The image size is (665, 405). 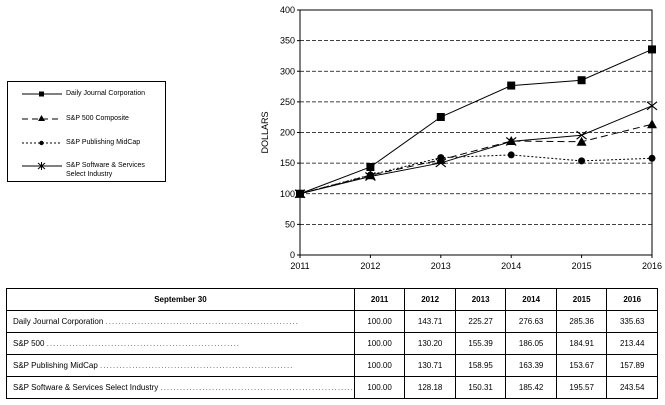 What do you see at coordinates (581, 321) in the screenshot?
I see `value-cell: 285.36` at bounding box center [581, 321].